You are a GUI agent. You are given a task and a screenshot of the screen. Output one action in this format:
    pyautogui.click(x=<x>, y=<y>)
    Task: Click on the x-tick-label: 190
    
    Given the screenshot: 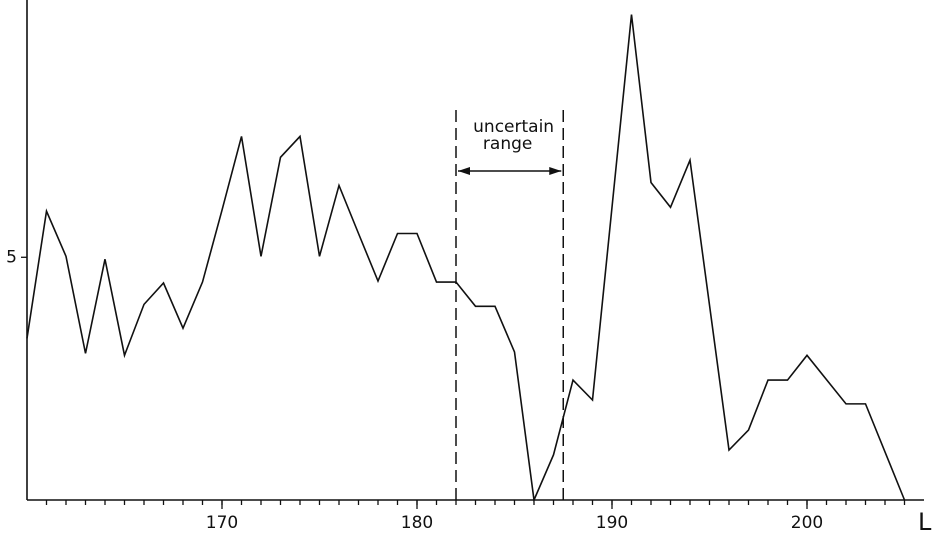 What is the action you would take?
    pyautogui.click(x=612, y=523)
    